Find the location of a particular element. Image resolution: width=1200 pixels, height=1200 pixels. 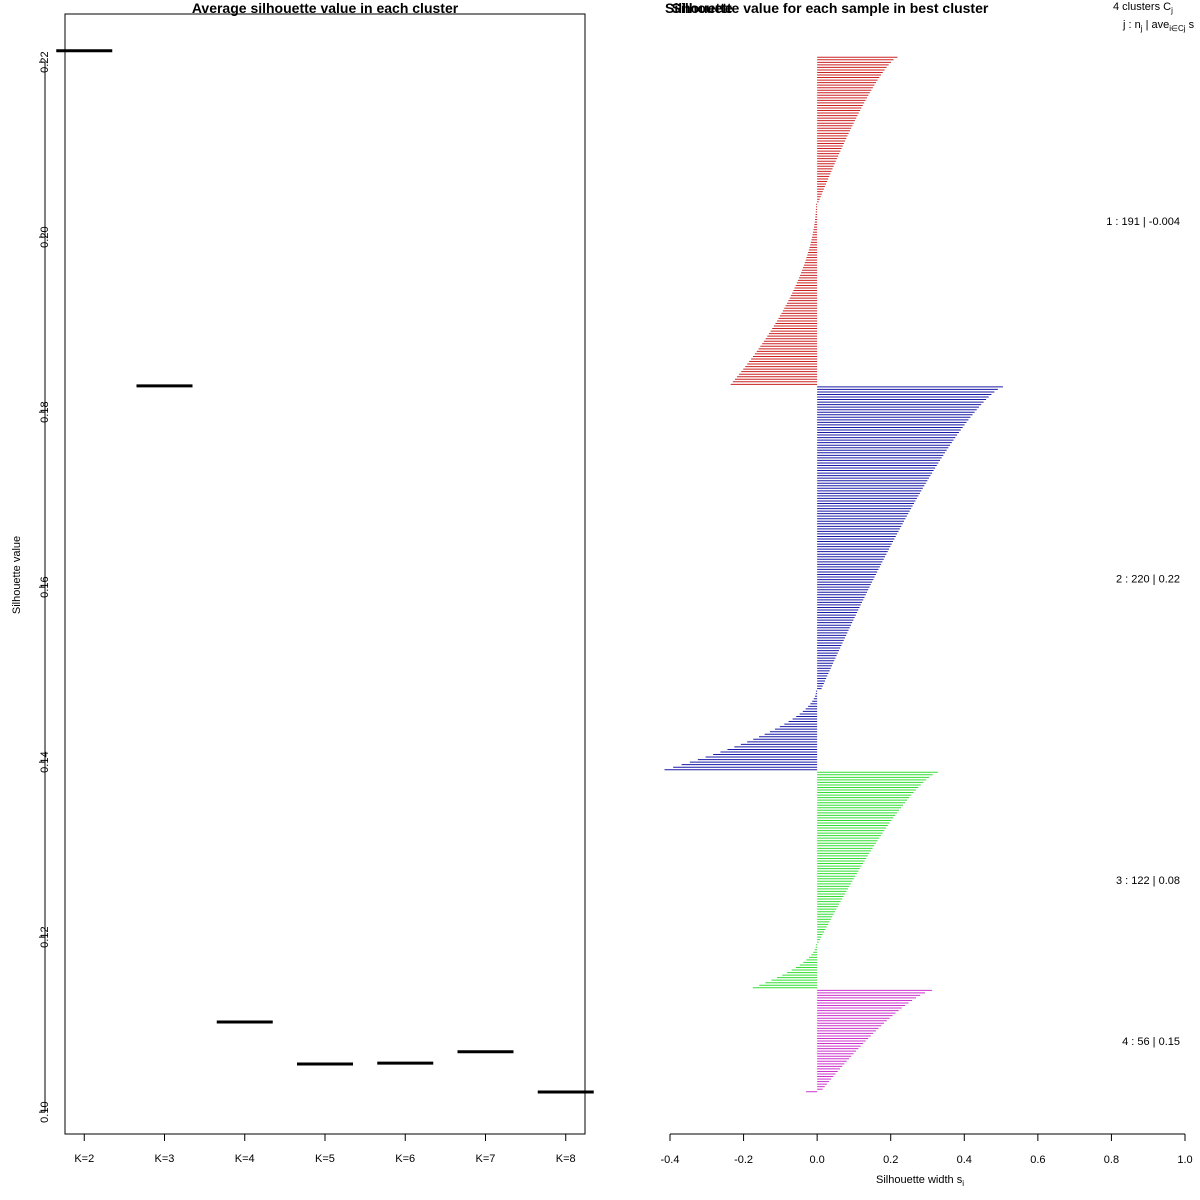

left-y-tick-label: 0.16 is located at coordinates (45, 586).